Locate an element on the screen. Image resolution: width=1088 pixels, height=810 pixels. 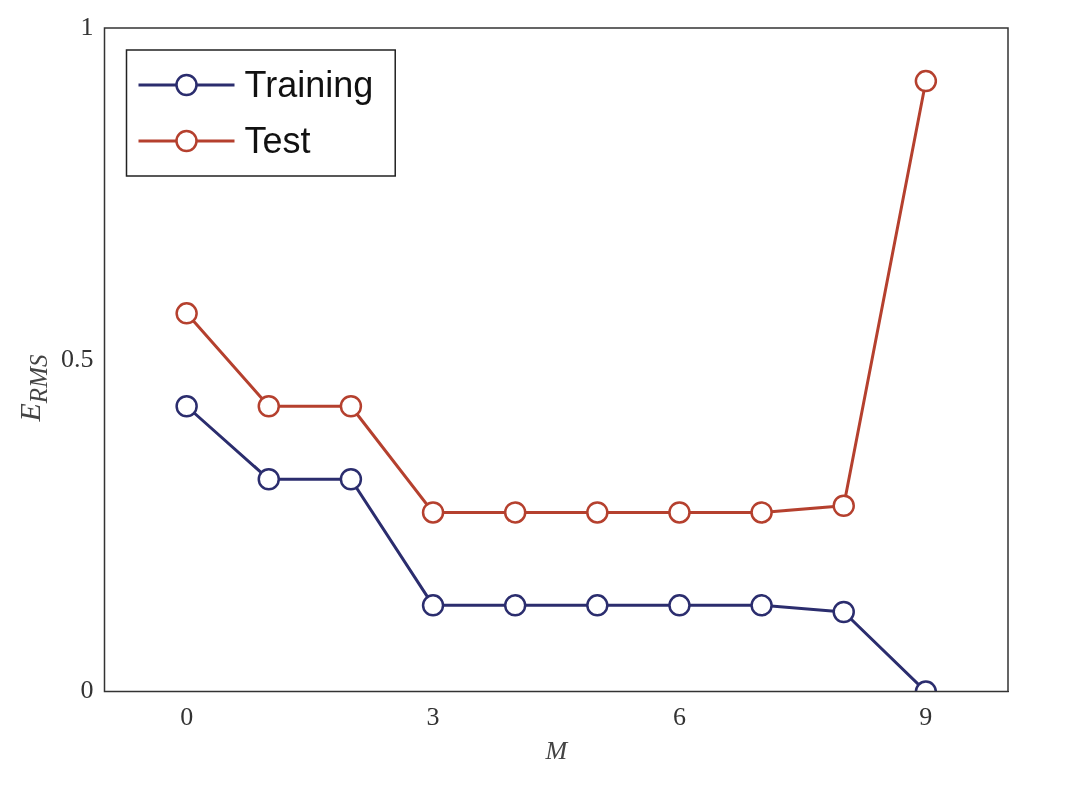
x-tick-label: 6 is located at coordinates (679, 717).